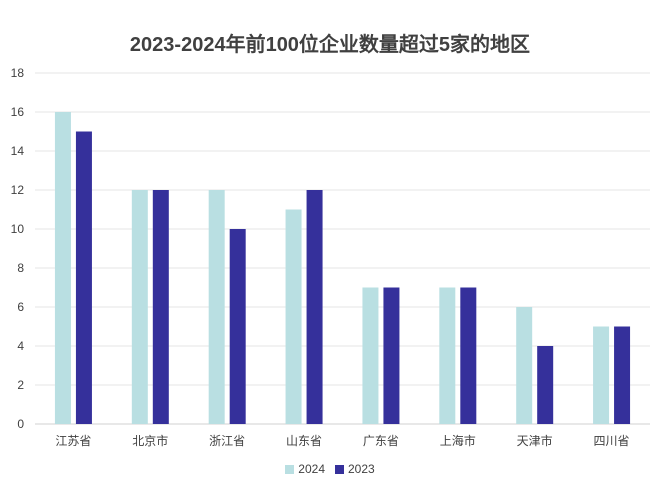  What do you see at coordinates (150, 440) in the screenshot?
I see `x-tick-label: 北京市` at bounding box center [150, 440].